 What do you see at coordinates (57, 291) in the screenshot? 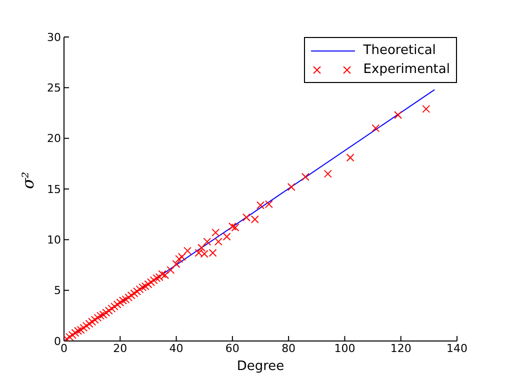
I see `y-tick-label: 5` at bounding box center [57, 291].